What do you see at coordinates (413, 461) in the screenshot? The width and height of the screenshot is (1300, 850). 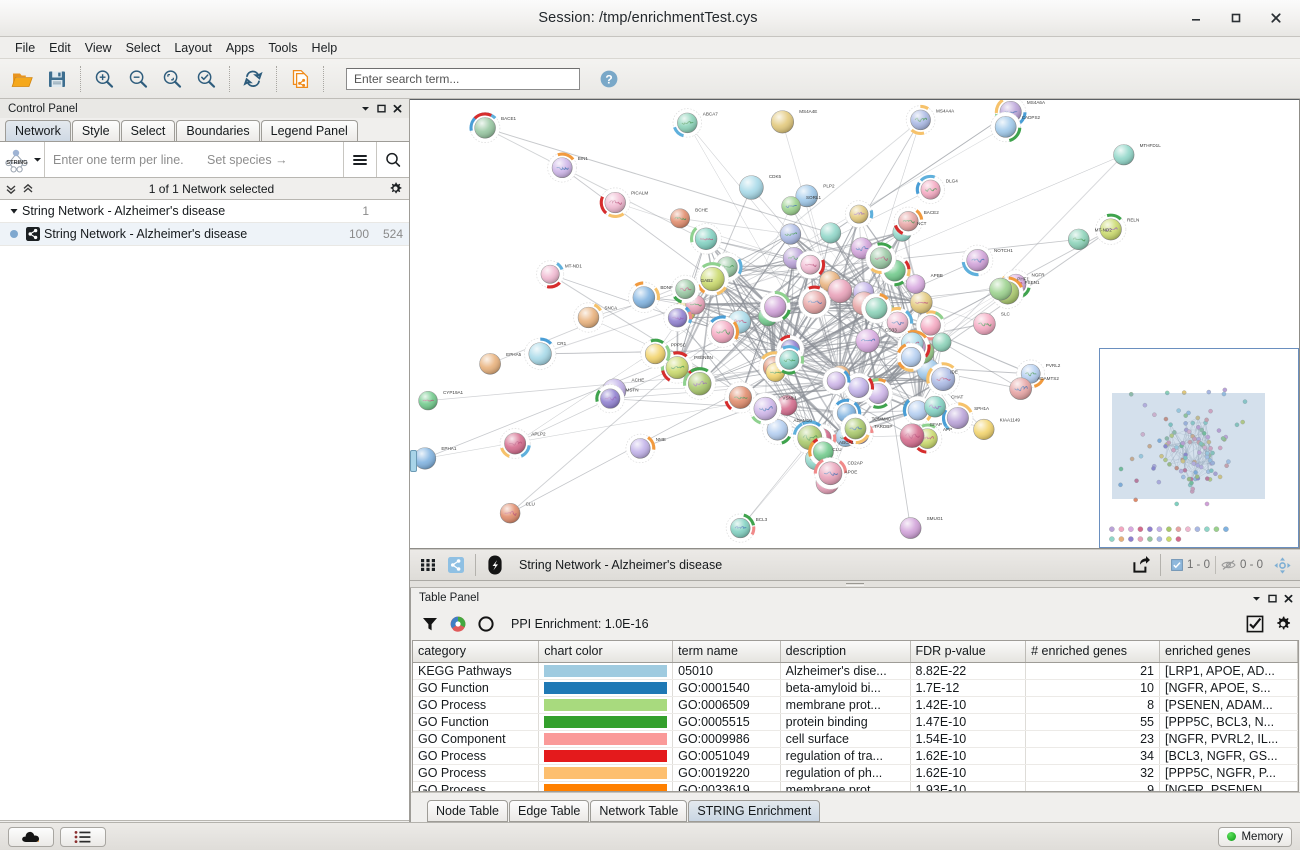 I see `selection-handle` at bounding box center [413, 461].